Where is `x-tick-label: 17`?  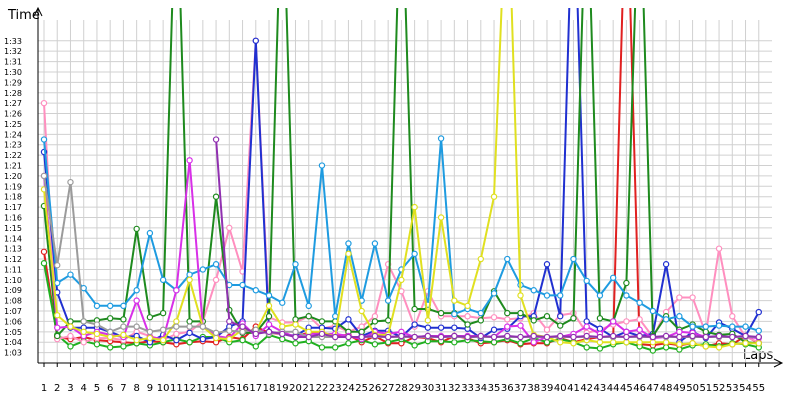 x-tick-label: 17 is located at coordinates (255, 388).